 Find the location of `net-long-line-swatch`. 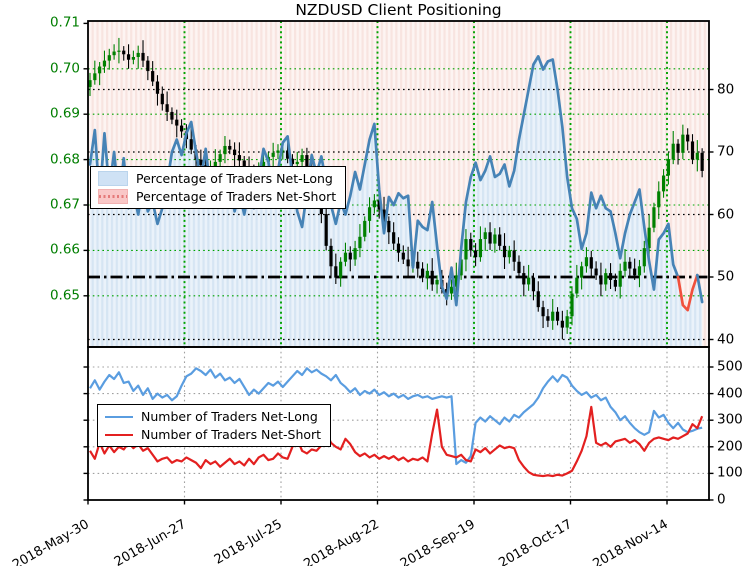

net-long-line-swatch is located at coordinates (119, 416).